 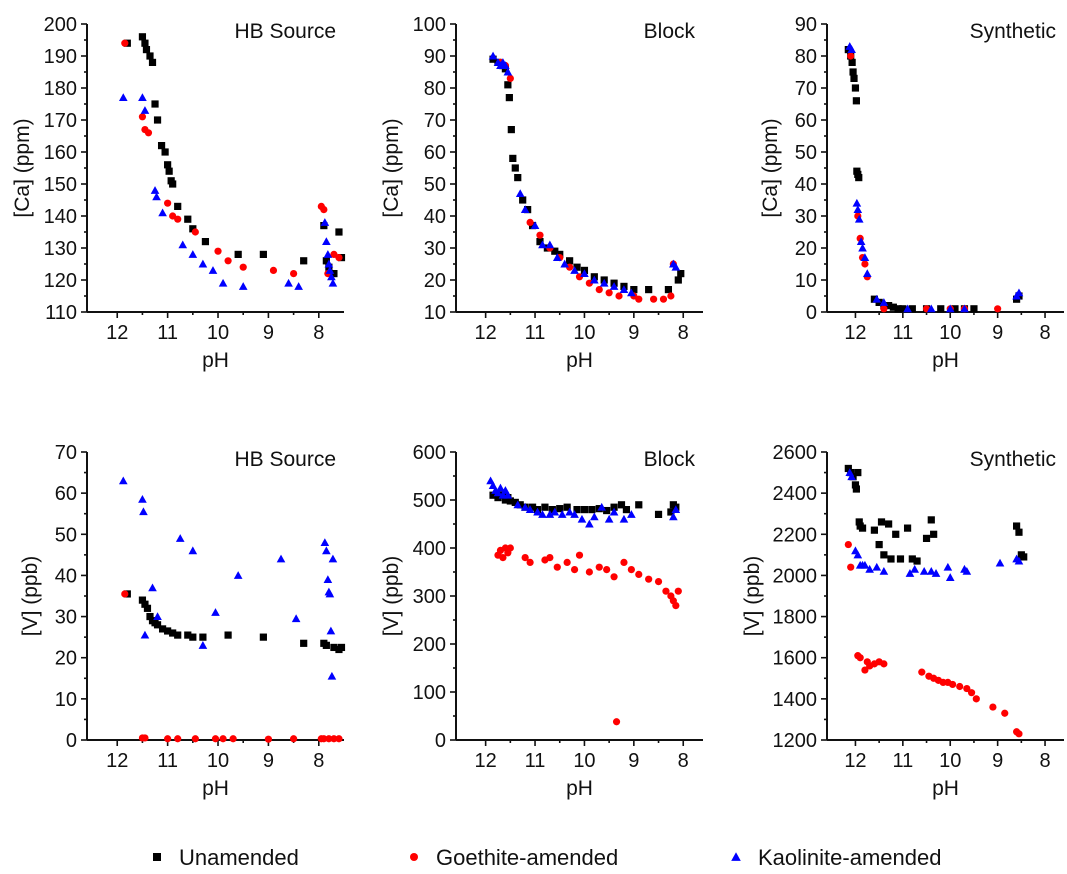 I want to click on y-tick-label: 200, so click(x=429, y=645).